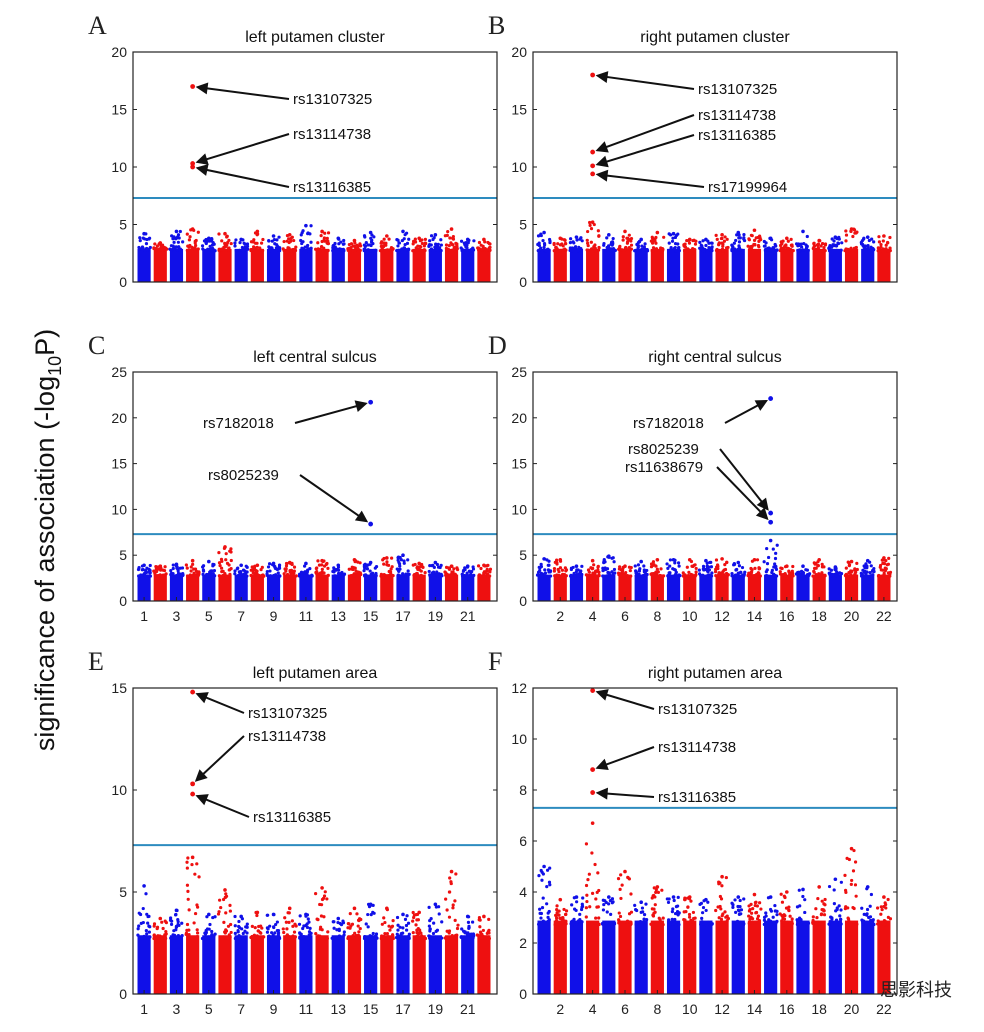  What do you see at coordinates (496, 25) in the screenshot?
I see `panel-letter: B` at bounding box center [496, 25].